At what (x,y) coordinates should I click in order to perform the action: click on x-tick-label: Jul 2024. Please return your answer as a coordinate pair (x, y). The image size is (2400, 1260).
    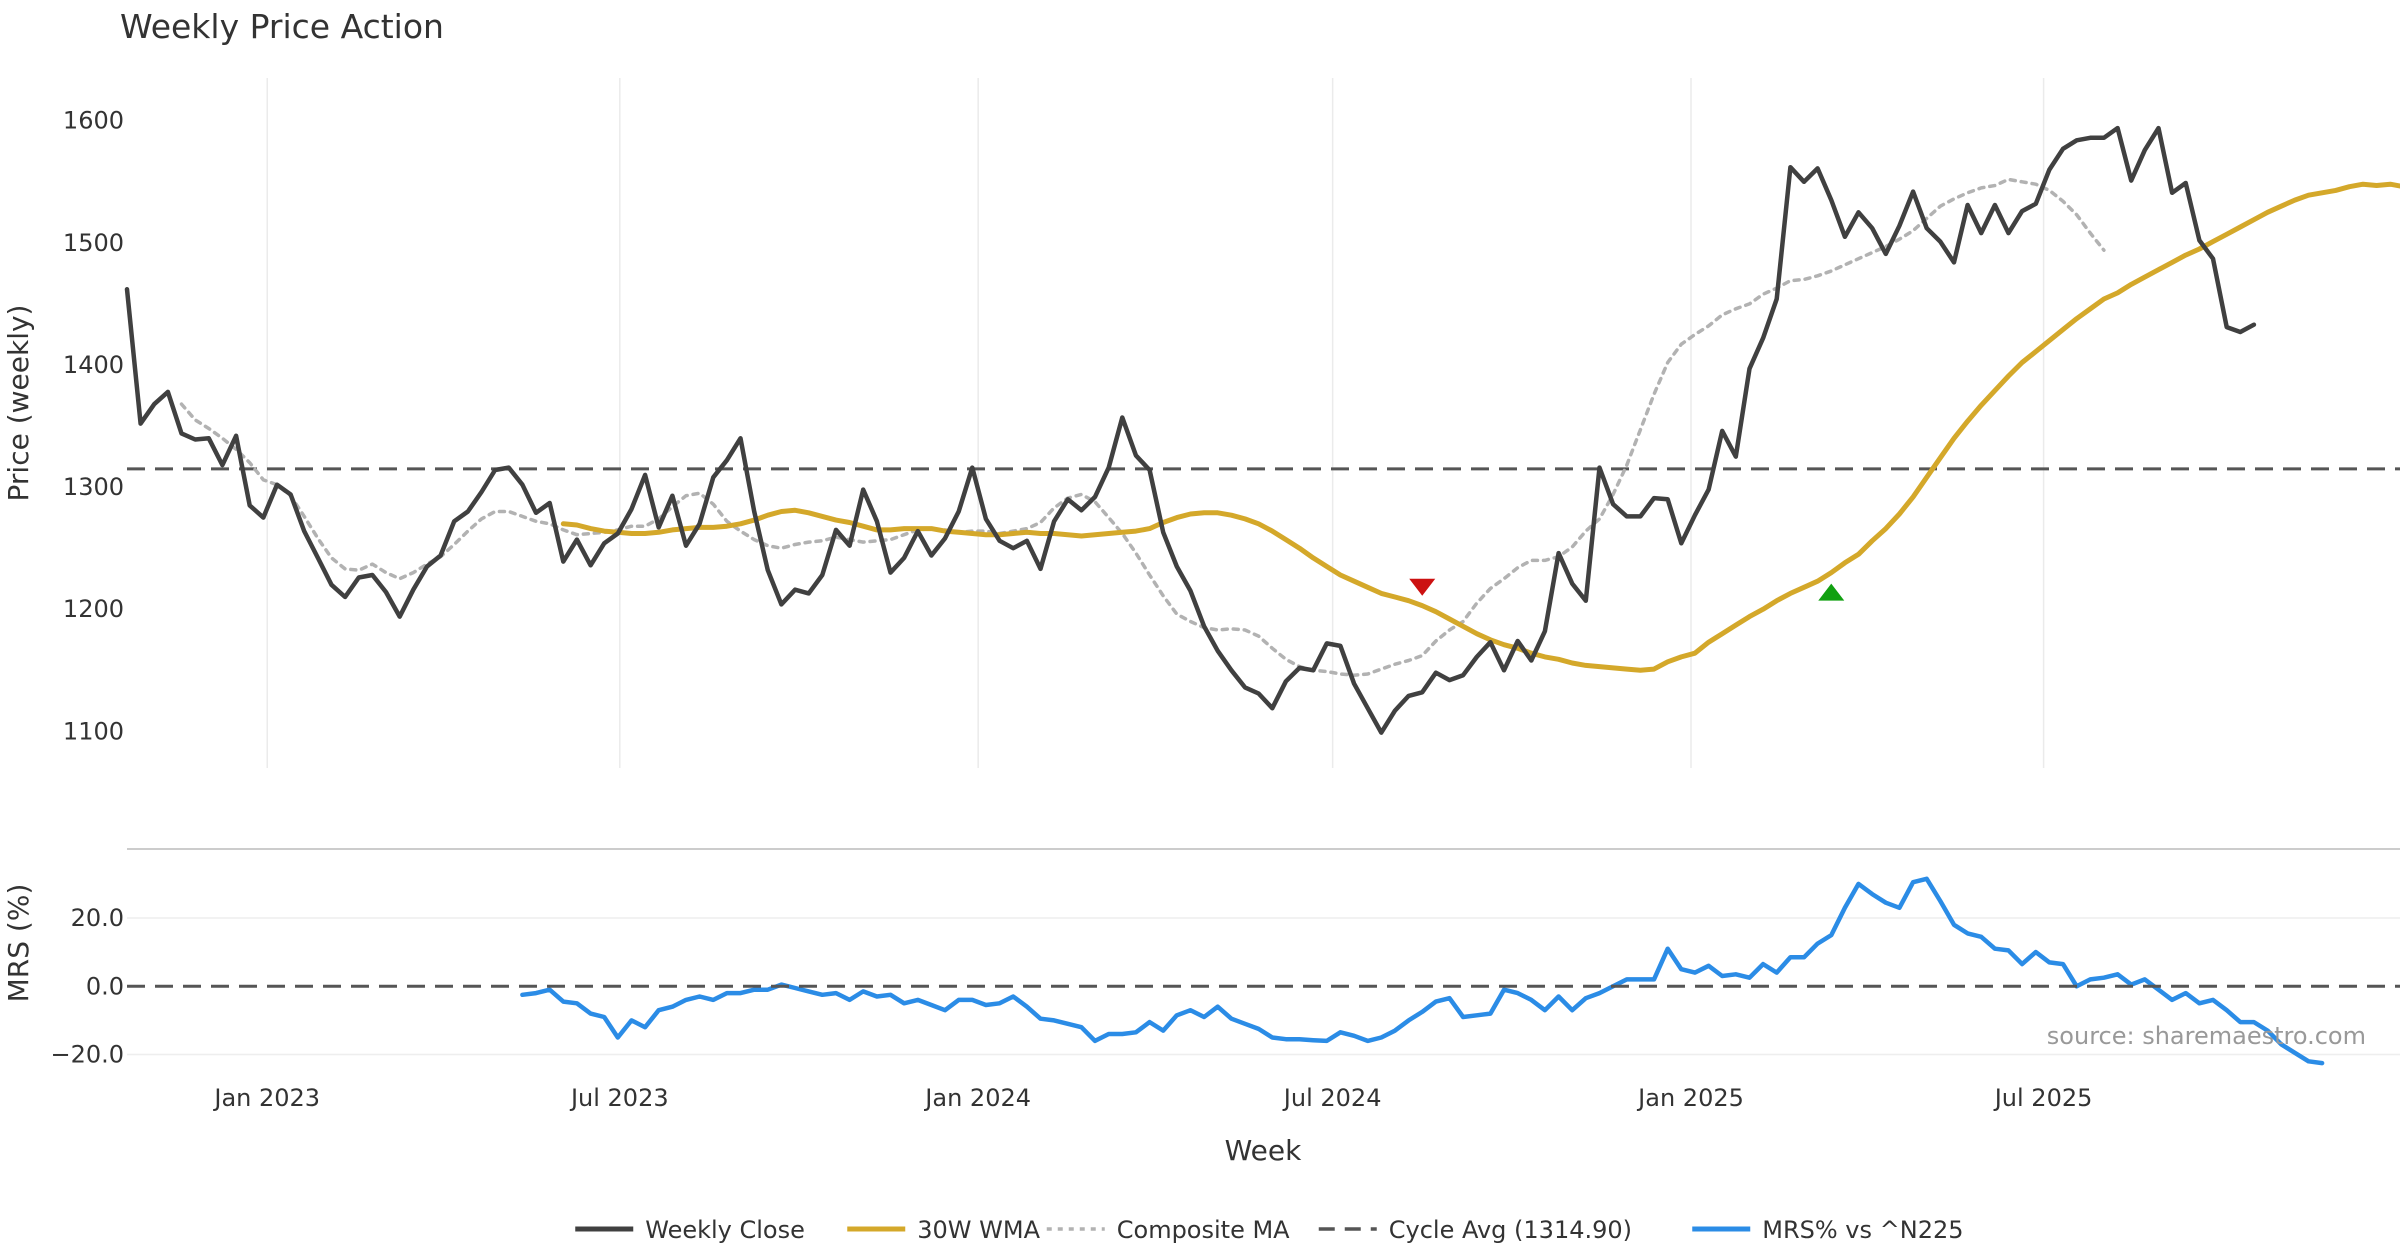
    Looking at the image, I should click on (1332, 1098).